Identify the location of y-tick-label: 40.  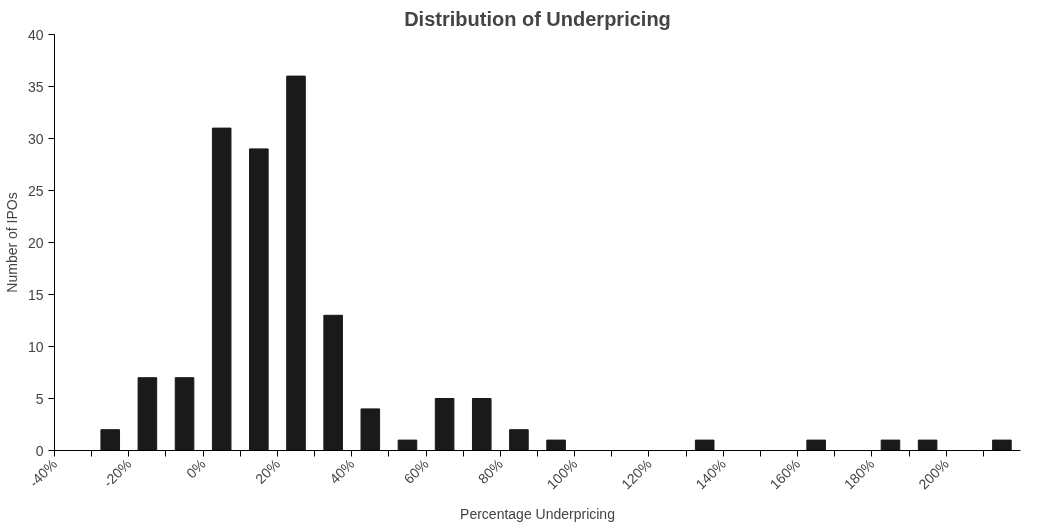
(35, 34).